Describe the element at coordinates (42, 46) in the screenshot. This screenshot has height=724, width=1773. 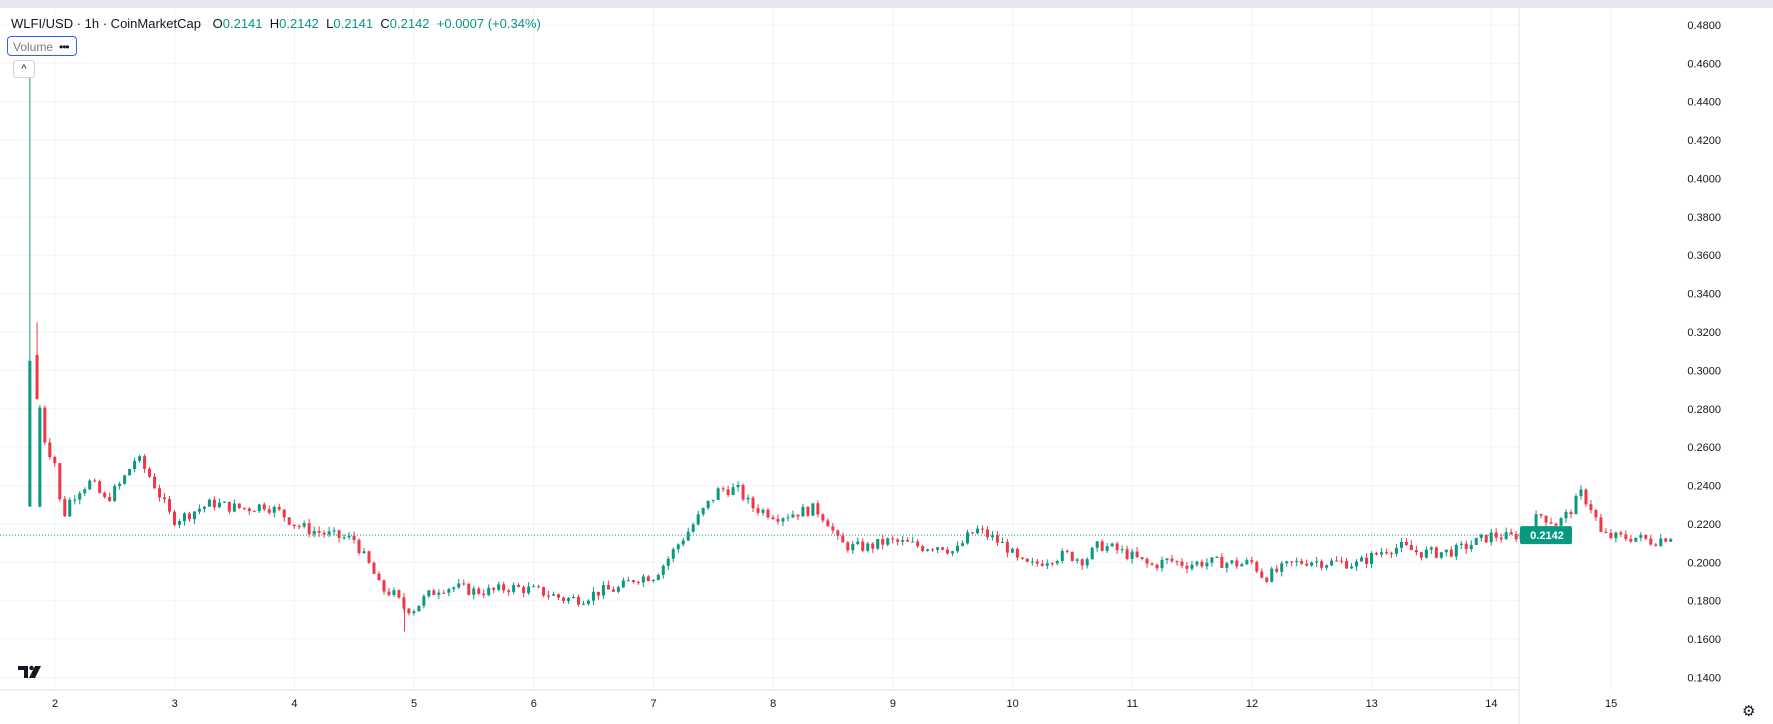
I see `volume-indicator-pill: Volume •••` at that location.